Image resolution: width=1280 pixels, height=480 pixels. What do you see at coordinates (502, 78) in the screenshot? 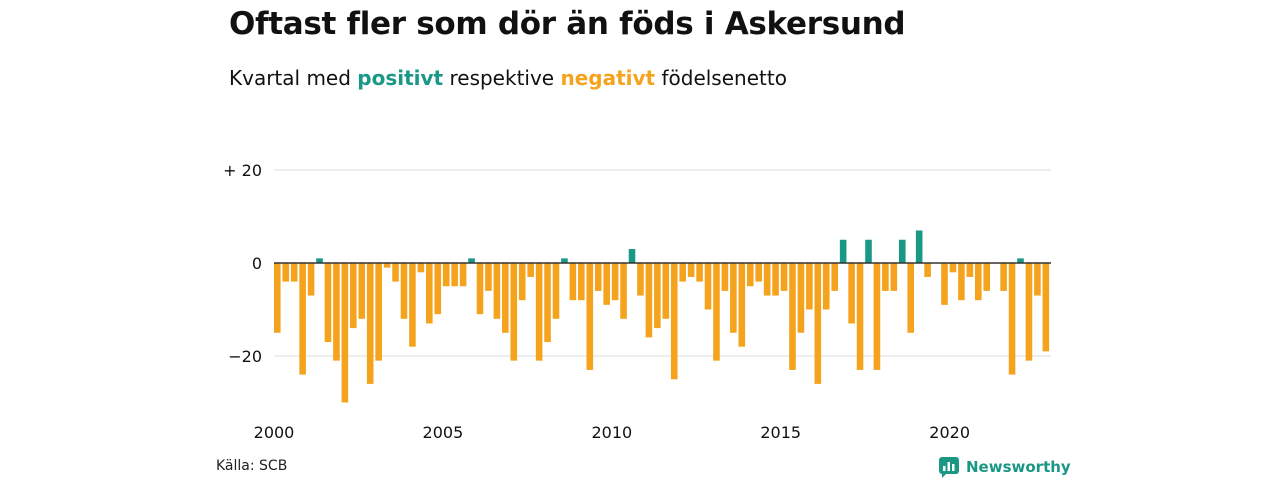
I see `subtitle-middle: respektive` at bounding box center [502, 78].